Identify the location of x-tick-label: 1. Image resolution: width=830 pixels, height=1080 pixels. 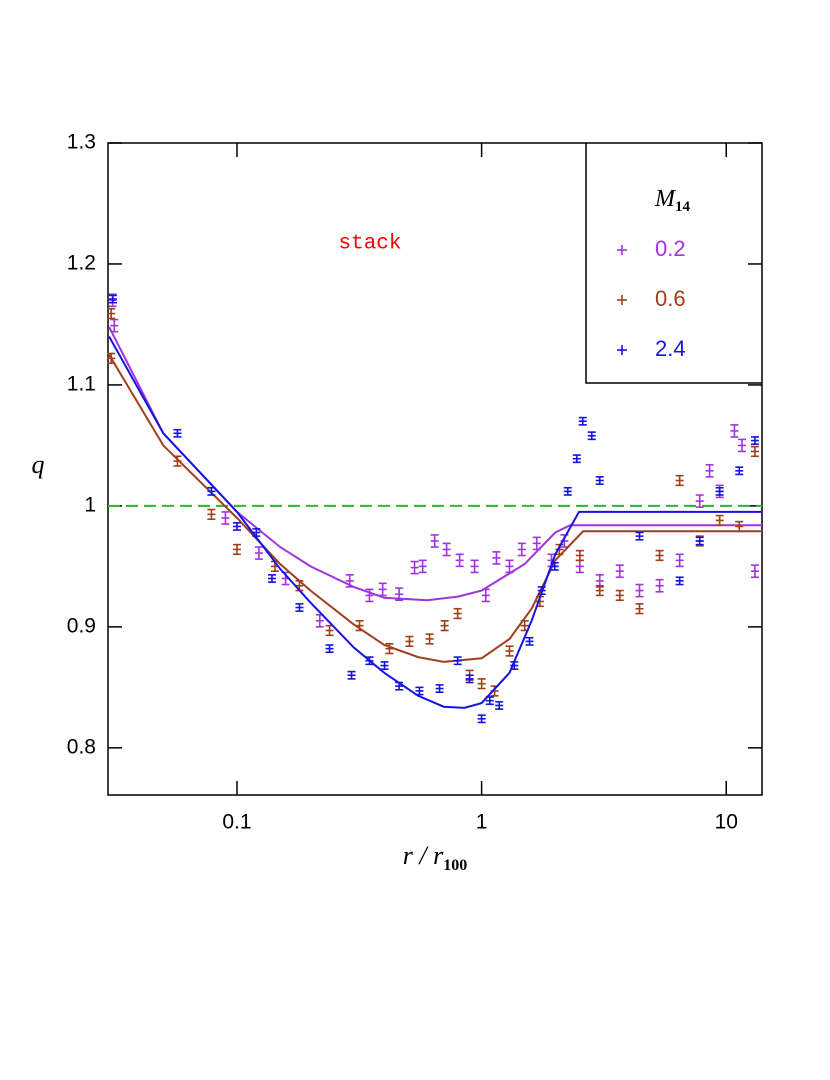
(482, 822).